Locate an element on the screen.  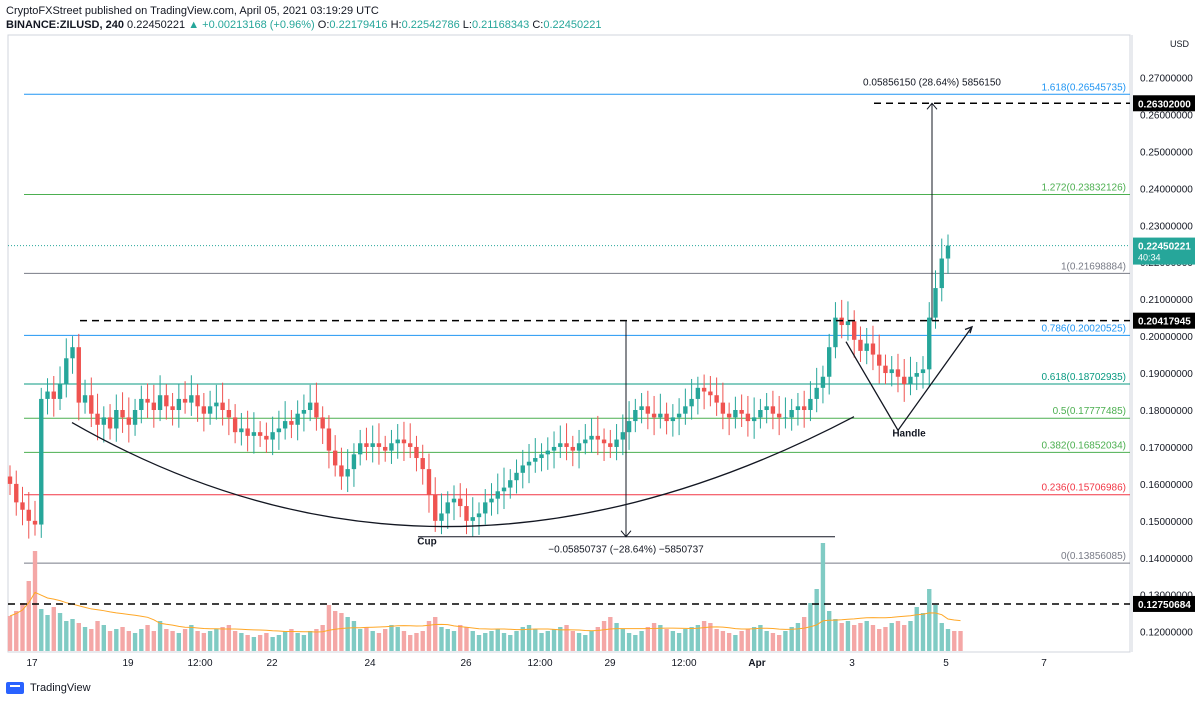
handle-vee is located at coordinates (909, 379).